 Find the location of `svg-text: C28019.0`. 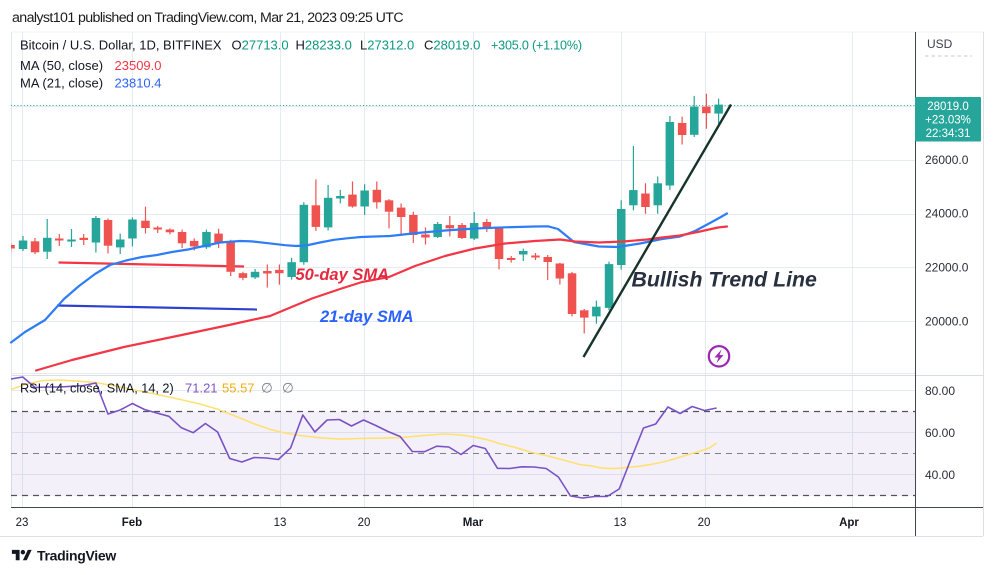

svg-text: C28019.0 is located at coordinates (452, 45).